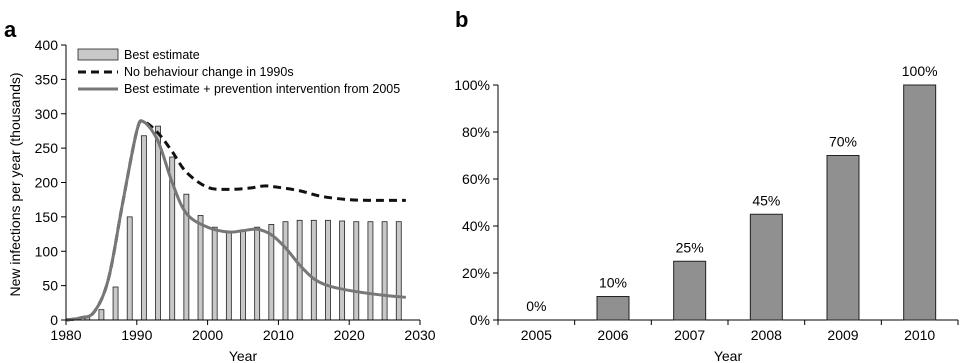 Image resolution: width=963 pixels, height=363 pixels. Describe the element at coordinates (766, 200) in the screenshot. I see `data-label-2008: 45%` at that location.